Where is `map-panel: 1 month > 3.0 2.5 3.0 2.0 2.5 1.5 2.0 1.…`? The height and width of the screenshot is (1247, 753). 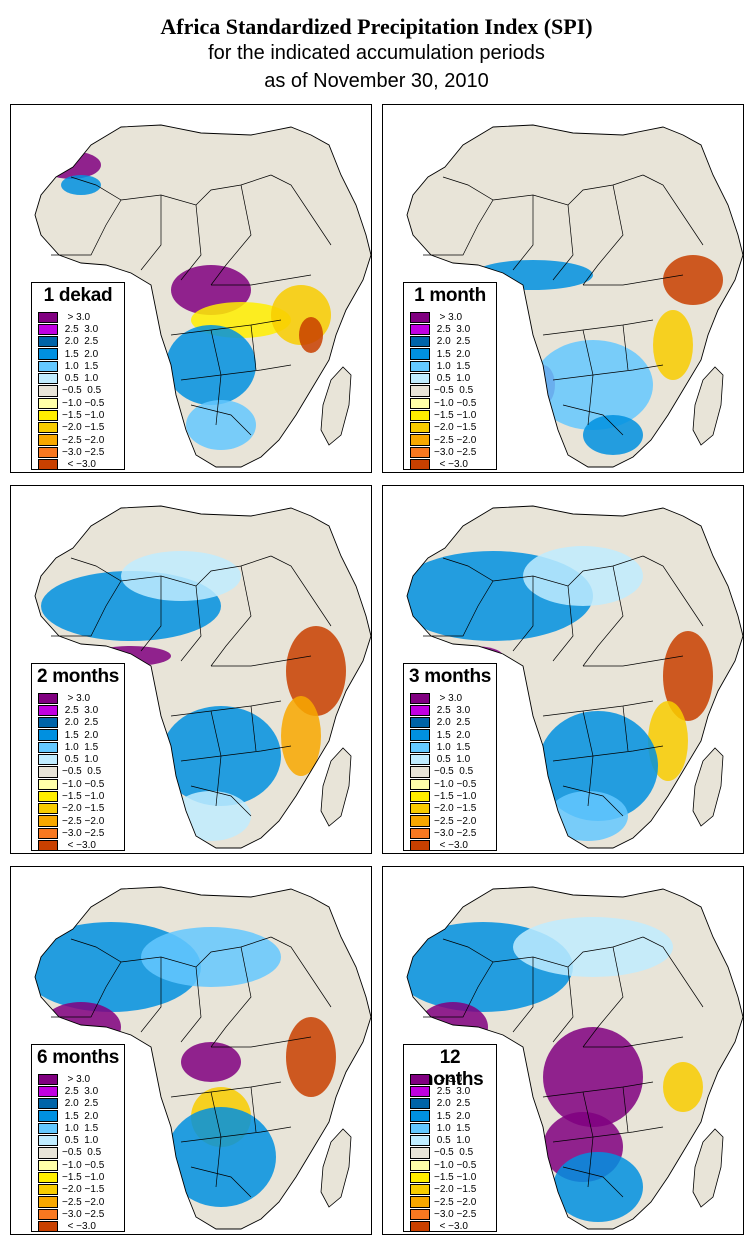
map-panel: 1 month > 3.0 2.5 3.0 2.0 2.5 1.5 2.0 1.… is located at coordinates (563, 288).